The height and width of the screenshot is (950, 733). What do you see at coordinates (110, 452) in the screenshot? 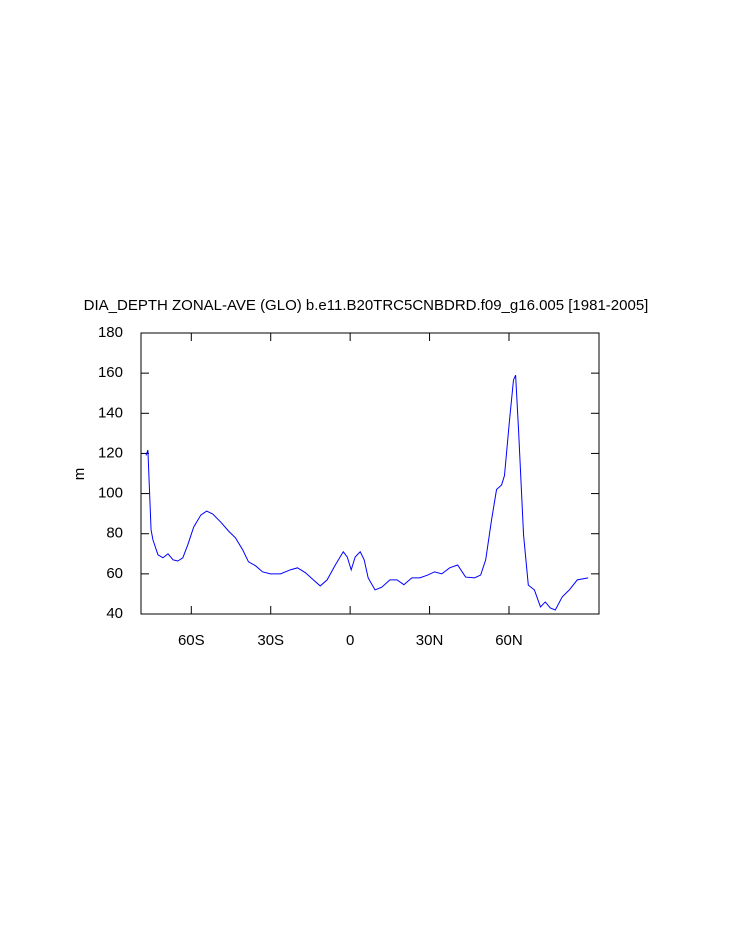
I see `y-tick-label: 120` at bounding box center [110, 452].